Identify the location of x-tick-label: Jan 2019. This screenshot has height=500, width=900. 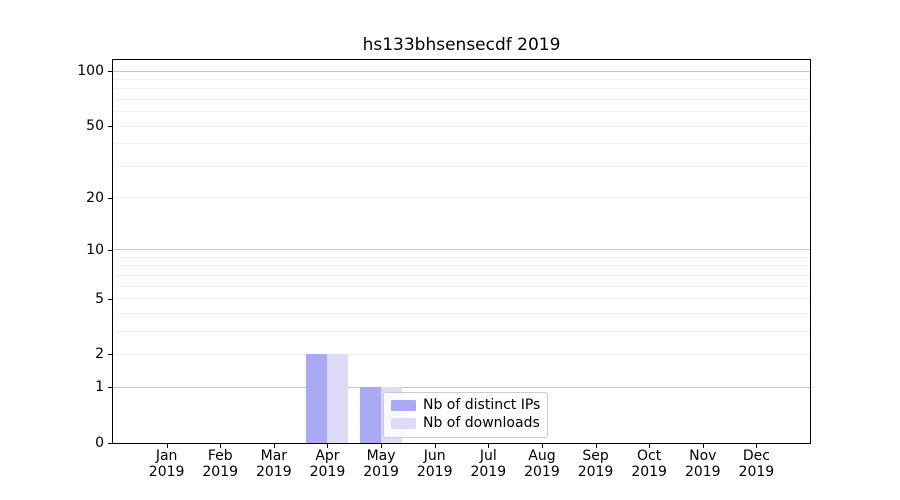
(167, 464).